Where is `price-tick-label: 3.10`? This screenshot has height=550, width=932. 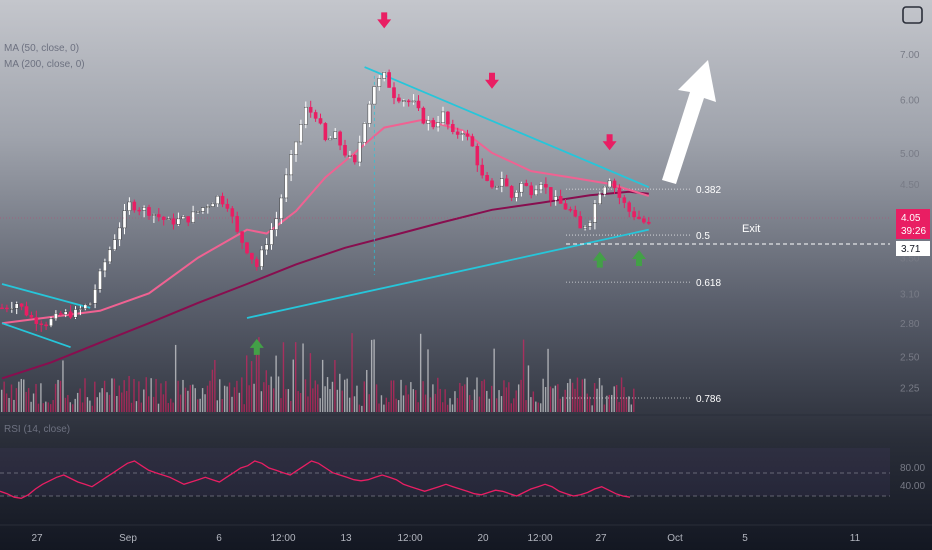 price-tick-label: 3.10 is located at coordinates (910, 294).